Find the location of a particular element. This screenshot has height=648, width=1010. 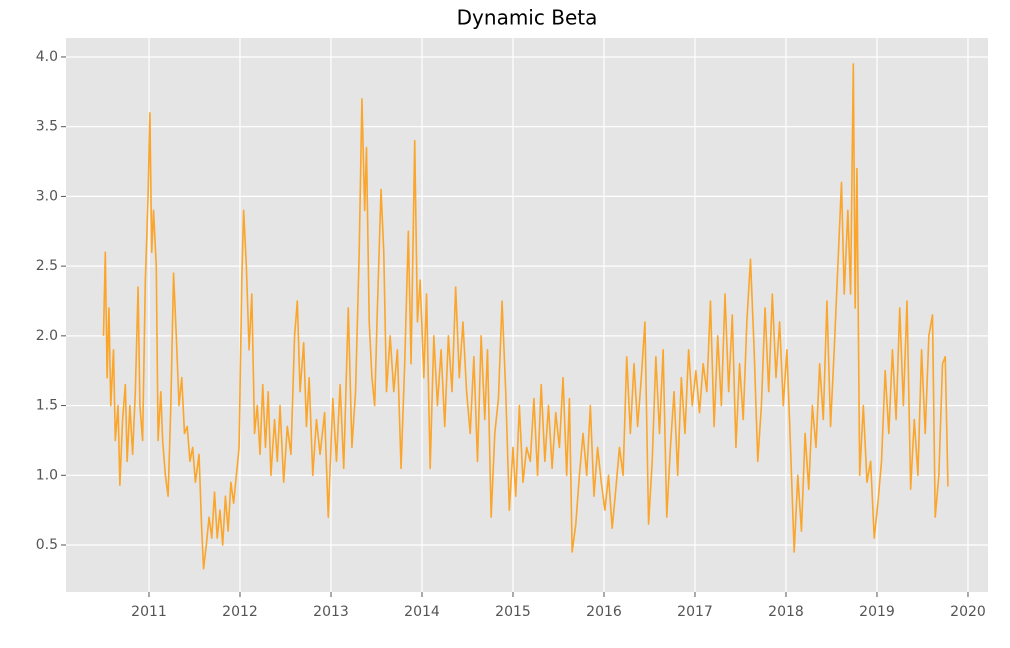

x-tick-label: 2013 is located at coordinates (331, 612).